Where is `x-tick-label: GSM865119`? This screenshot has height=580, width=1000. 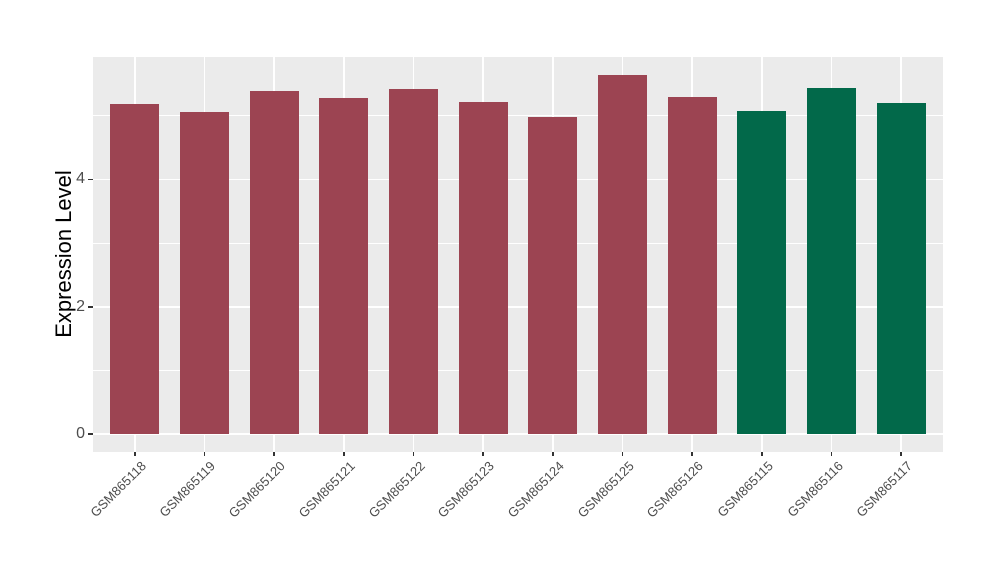
x-tick-label: GSM865119 is located at coordinates (187, 489).